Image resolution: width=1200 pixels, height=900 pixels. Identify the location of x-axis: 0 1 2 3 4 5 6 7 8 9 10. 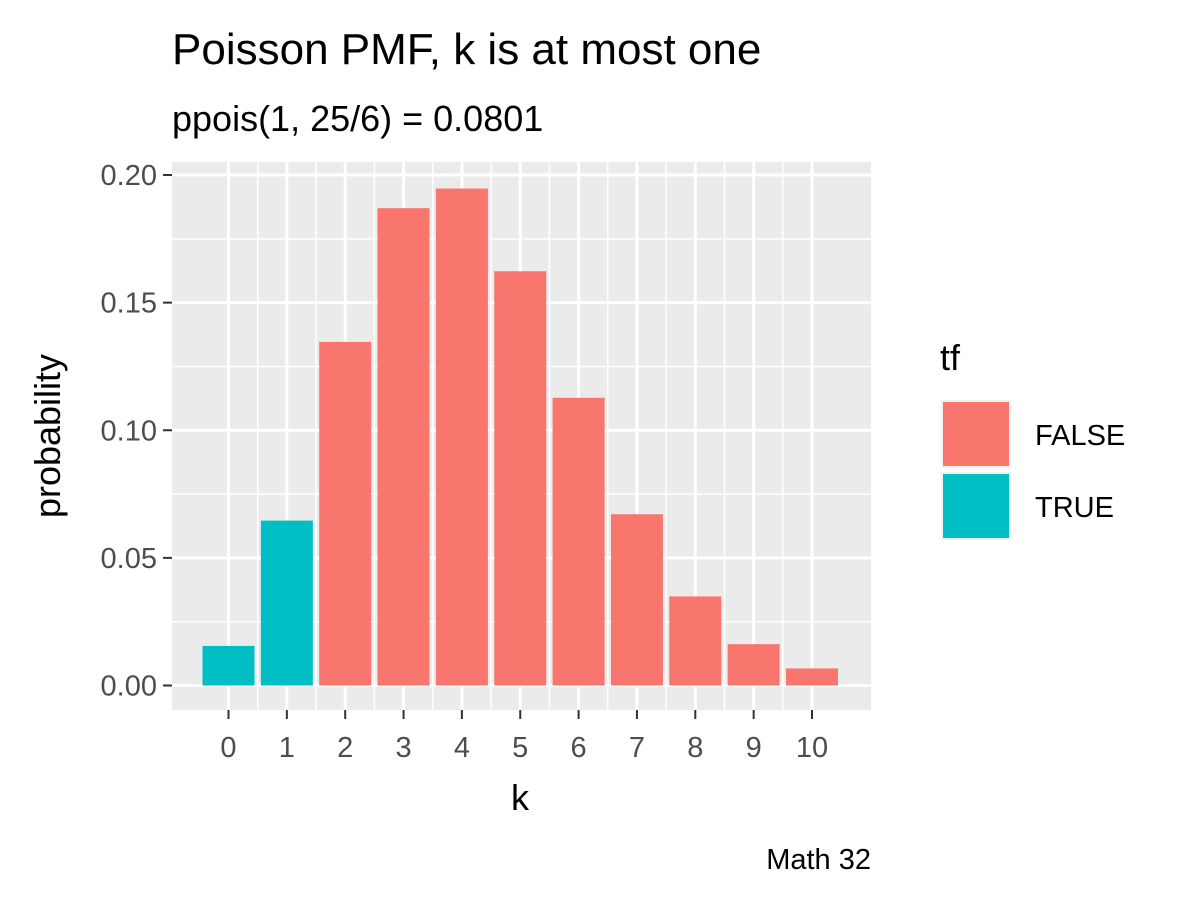
(524, 737).